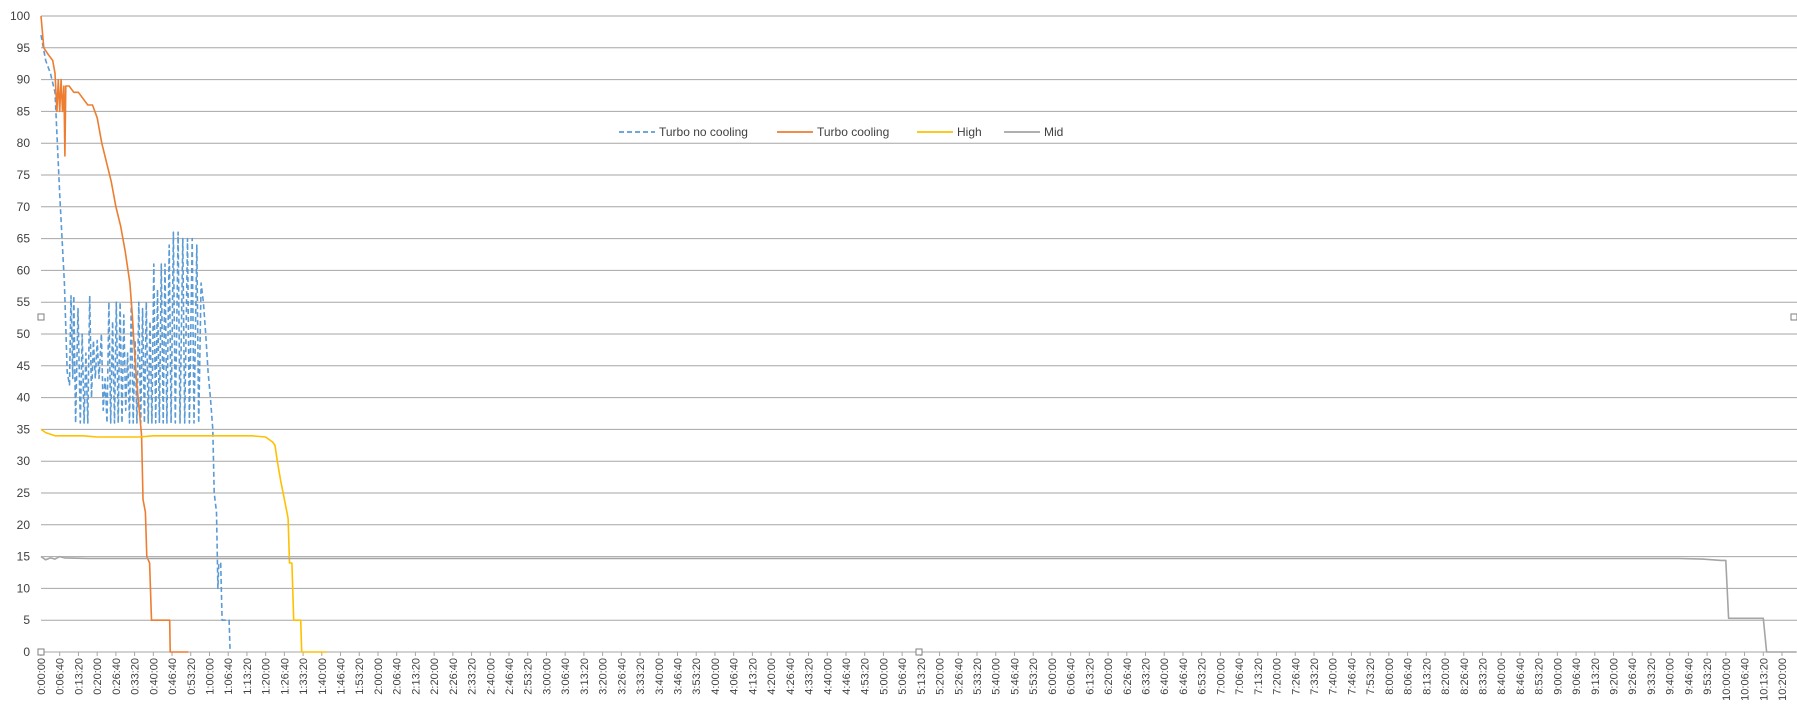 This screenshot has width=1797, height=726. I want to click on series-line-turbo-no-cooling, so click(135, 343).